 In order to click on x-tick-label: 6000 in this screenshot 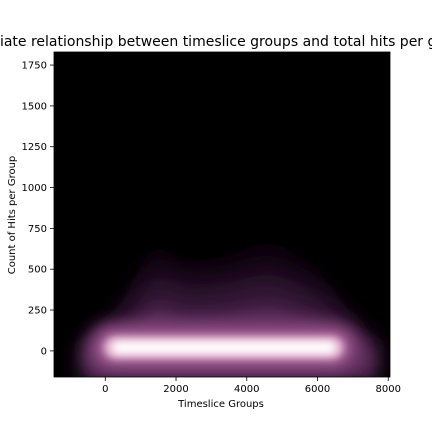, I will do `click(317, 389)`.